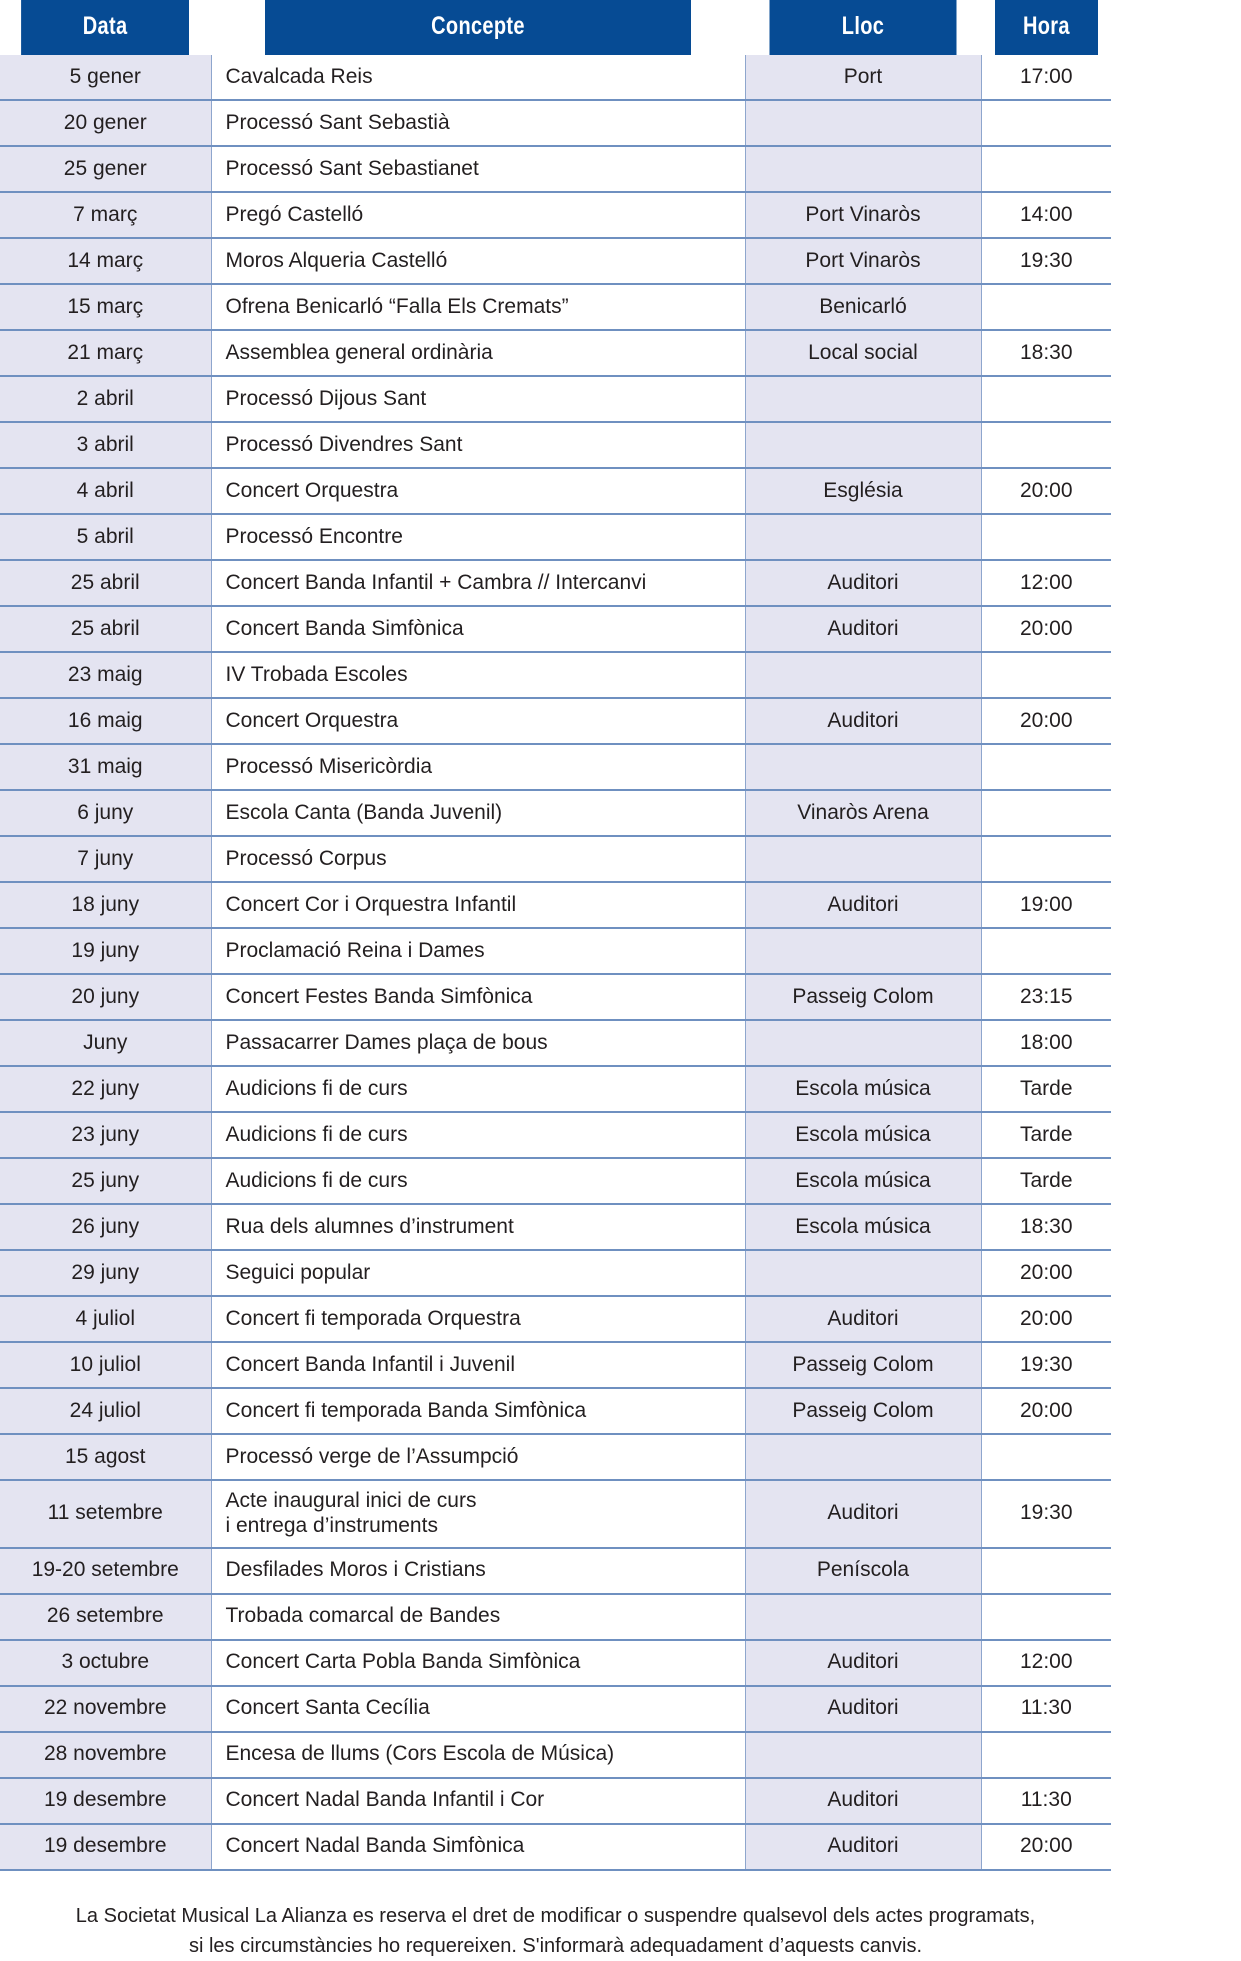  I want to click on cell-data: 19 juny, so click(106, 950).